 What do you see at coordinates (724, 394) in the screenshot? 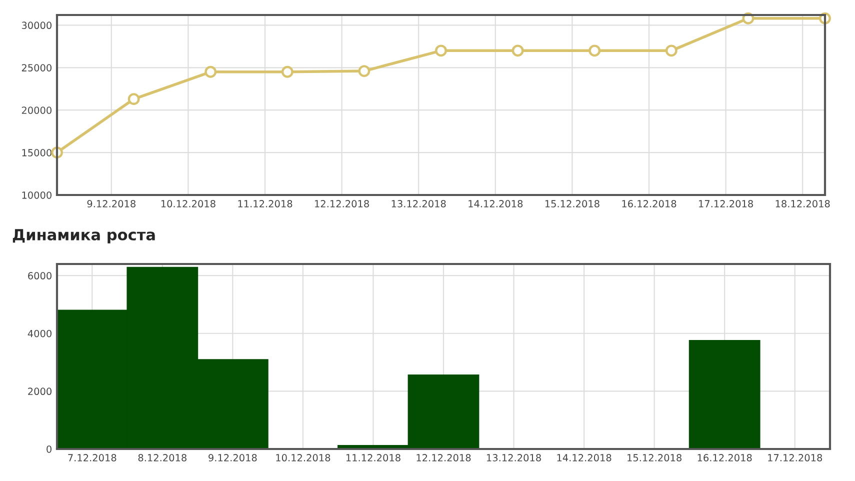
I see `bar` at bounding box center [724, 394].